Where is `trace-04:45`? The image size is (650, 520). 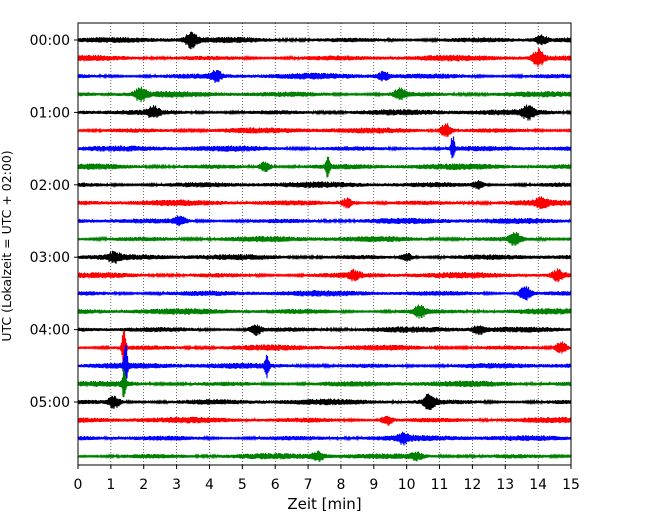
trace-04:45 is located at coordinates (324, 383).